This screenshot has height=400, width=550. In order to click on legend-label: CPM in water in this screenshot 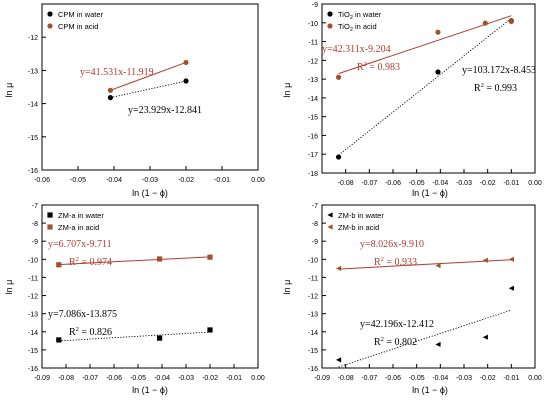, I will do `click(81, 14)`.